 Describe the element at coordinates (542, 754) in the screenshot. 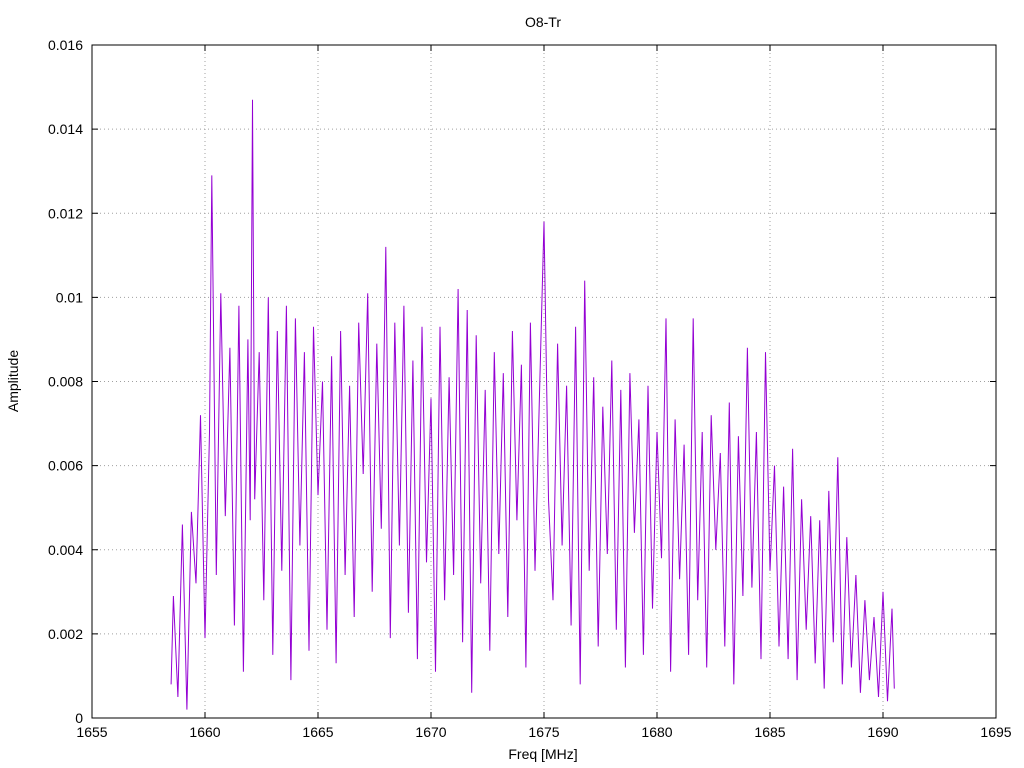

I see `x-axis-title: Freq [MHz]` at that location.